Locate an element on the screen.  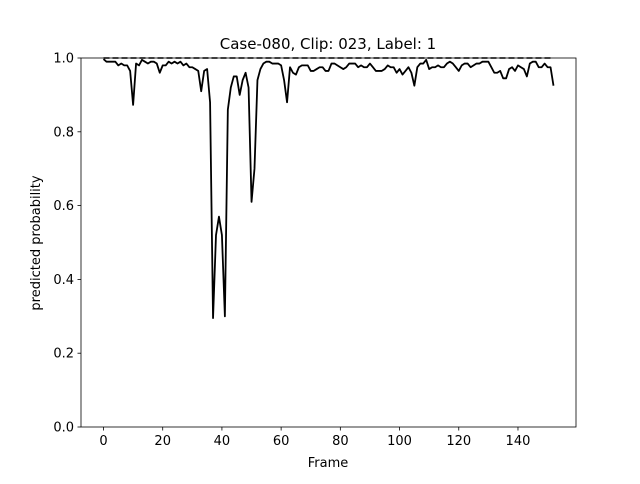
x-tick-label: 40 is located at coordinates (222, 441).